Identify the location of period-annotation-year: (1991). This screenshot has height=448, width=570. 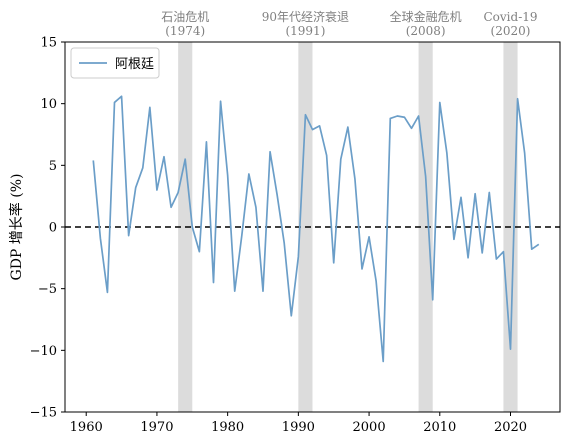
(305, 31).